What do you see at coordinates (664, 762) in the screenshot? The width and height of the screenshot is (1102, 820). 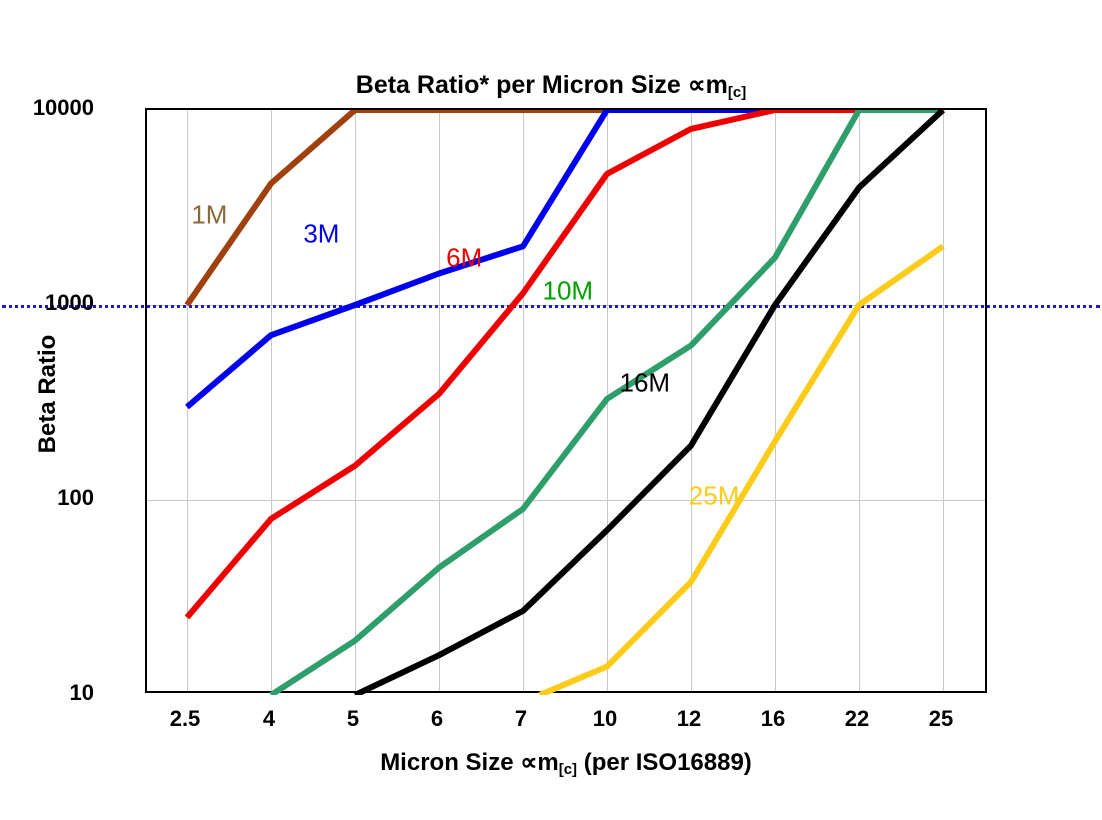 I see `x-axis-title-post: (per ISO16889)` at bounding box center [664, 762].